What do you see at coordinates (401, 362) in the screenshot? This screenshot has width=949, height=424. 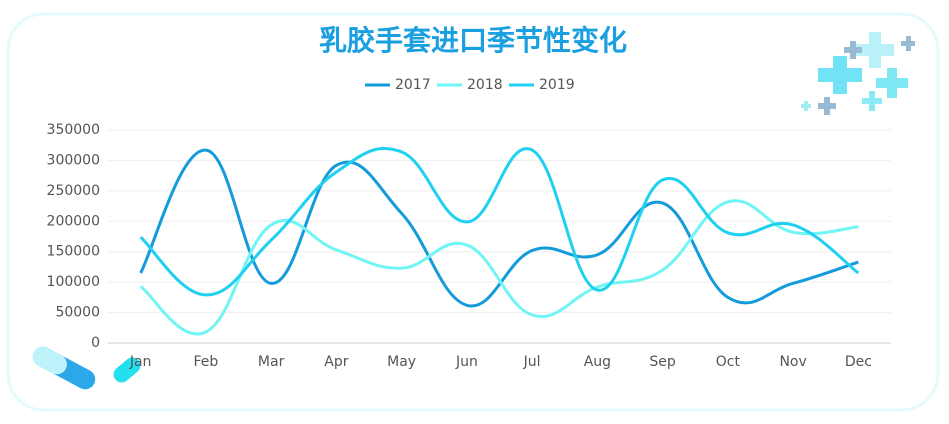 I see `x-tick-label: May` at bounding box center [401, 362].